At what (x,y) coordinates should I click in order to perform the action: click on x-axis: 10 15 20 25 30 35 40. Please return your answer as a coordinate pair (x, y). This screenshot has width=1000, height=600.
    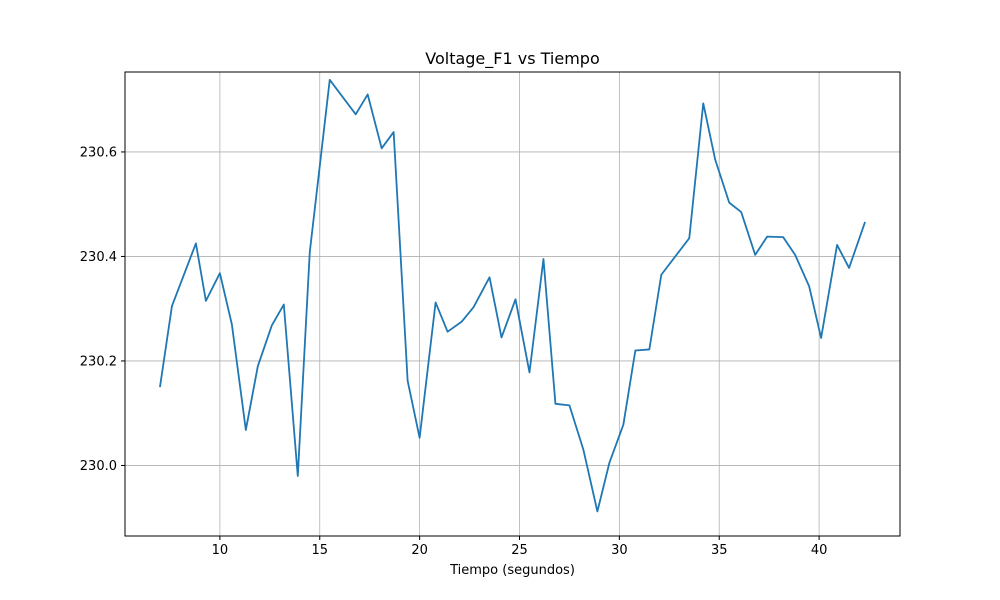
    Looking at the image, I should click on (520, 547).